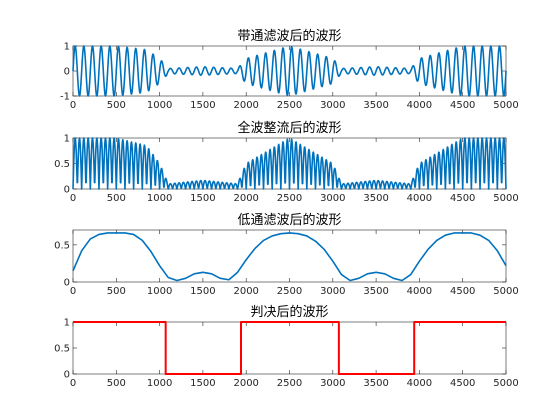  Describe the element at coordinates (65, 97) in the screenshot. I see `y-tick-label: -1` at that location.